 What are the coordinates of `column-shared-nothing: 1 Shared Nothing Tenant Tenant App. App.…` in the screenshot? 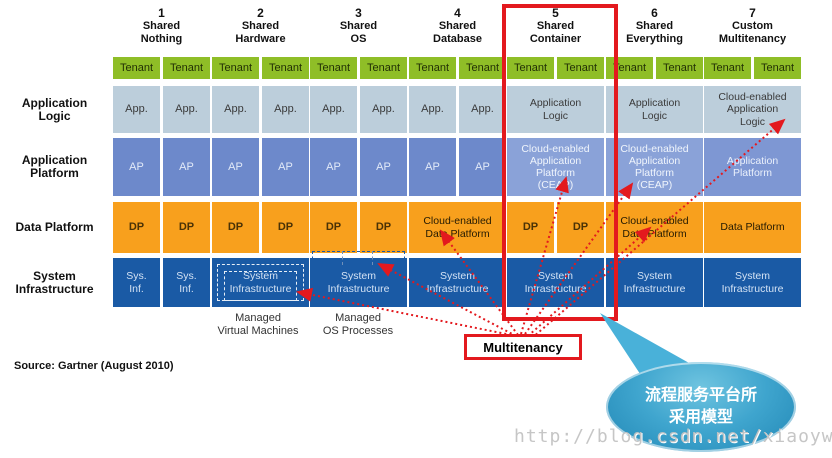 It's located at (161, 229).